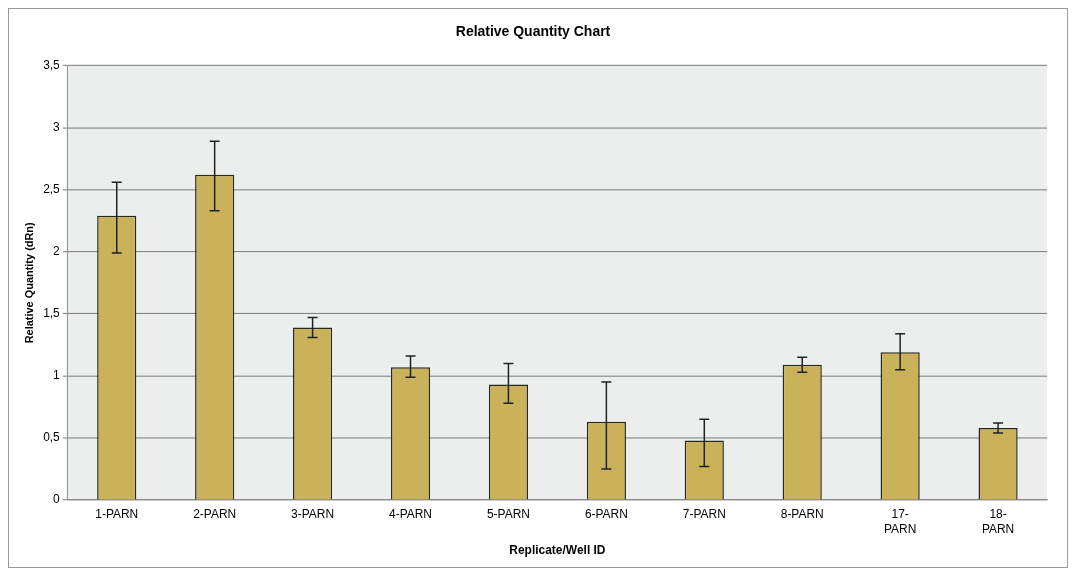  I want to click on x-tick-label: 6-PARN, so click(606, 514).